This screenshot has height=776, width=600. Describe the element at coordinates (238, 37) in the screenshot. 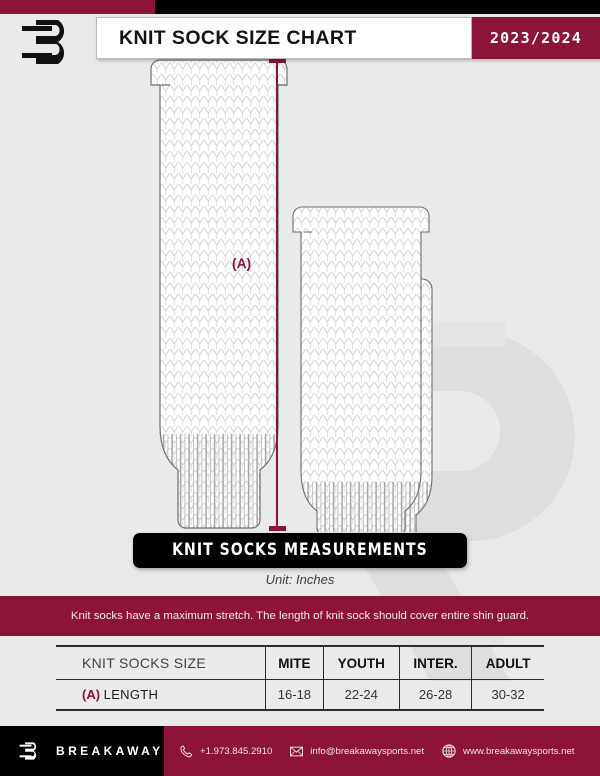

I see `page-title-text: KNIT SOCK SIZE CHART` at that location.